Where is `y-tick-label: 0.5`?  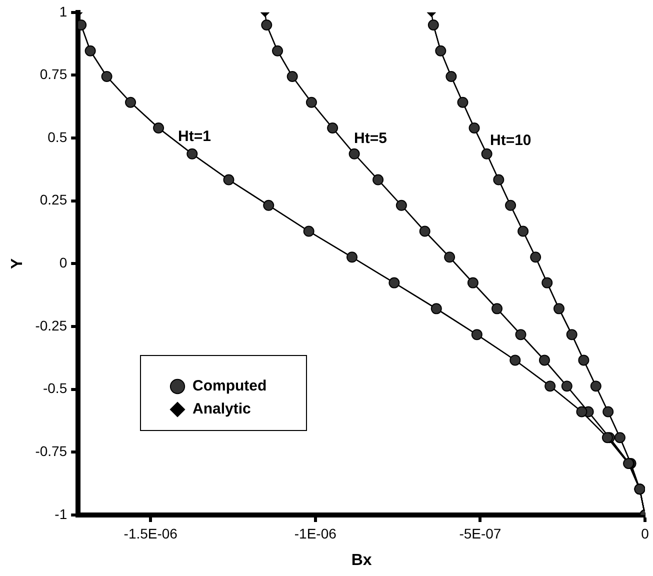 y-tick-label: 0.5 is located at coordinates (58, 136).